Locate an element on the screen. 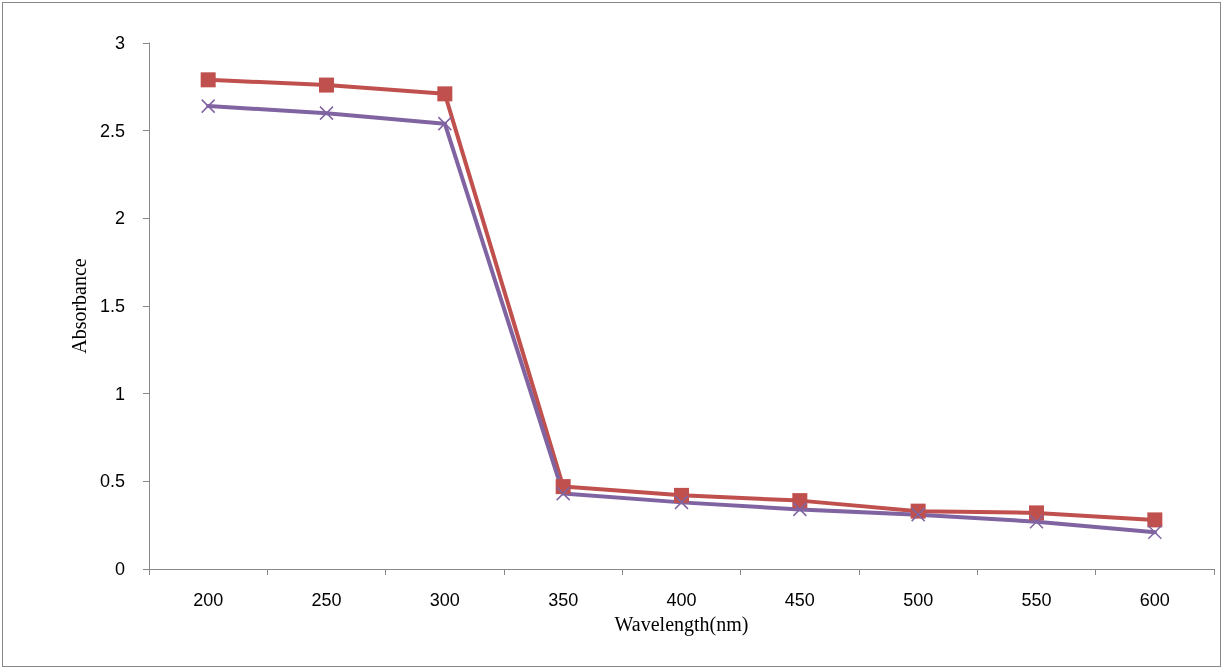  x-tick-label: 300 is located at coordinates (444, 600).